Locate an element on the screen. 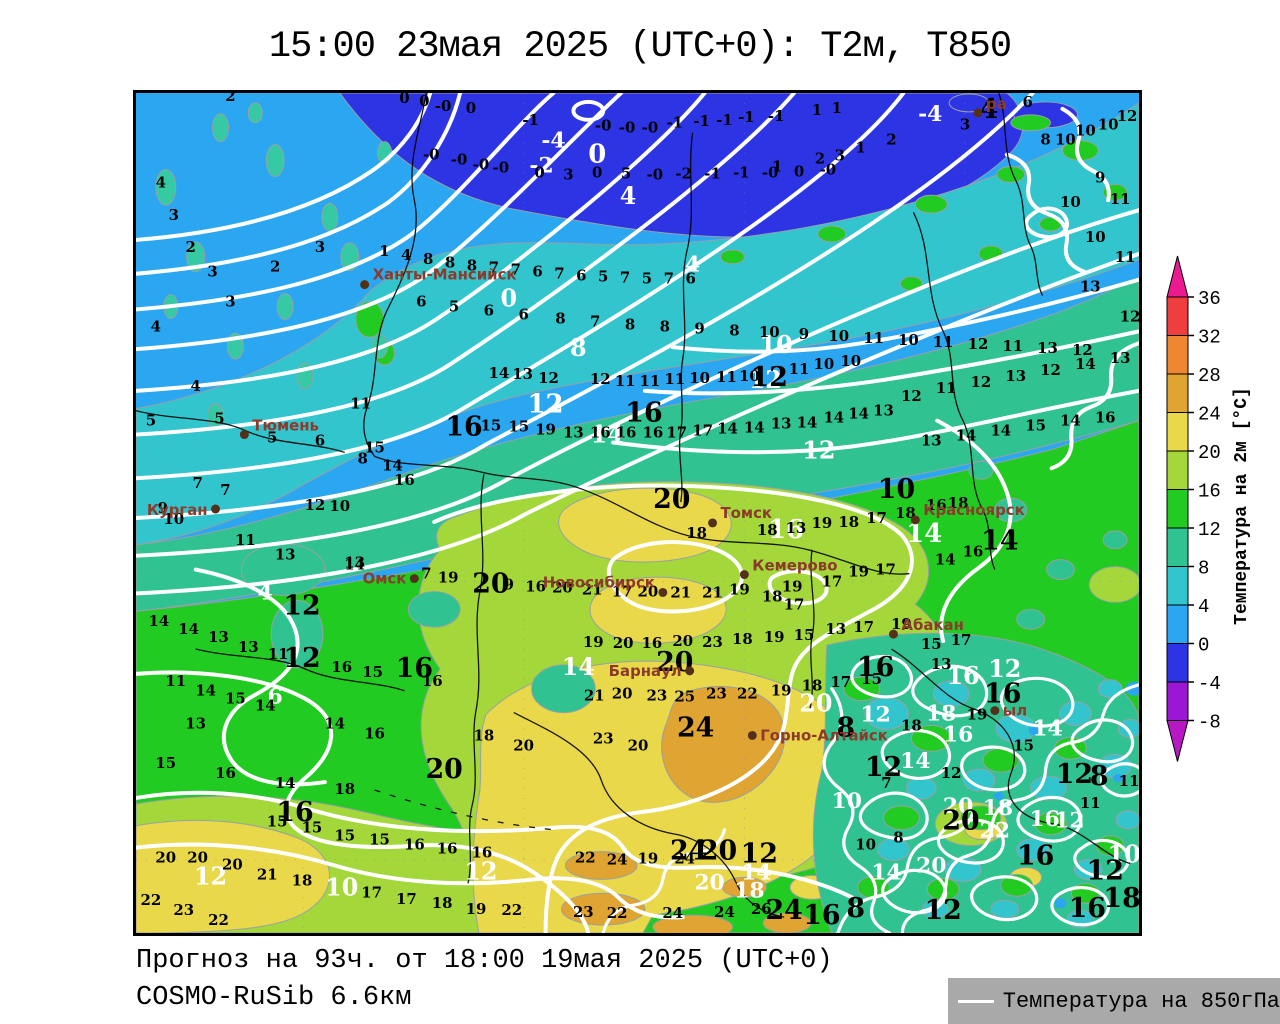 The width and height of the screenshot is (1280, 1024). colorbar-tick-label: 32 is located at coordinates (1209, 338).